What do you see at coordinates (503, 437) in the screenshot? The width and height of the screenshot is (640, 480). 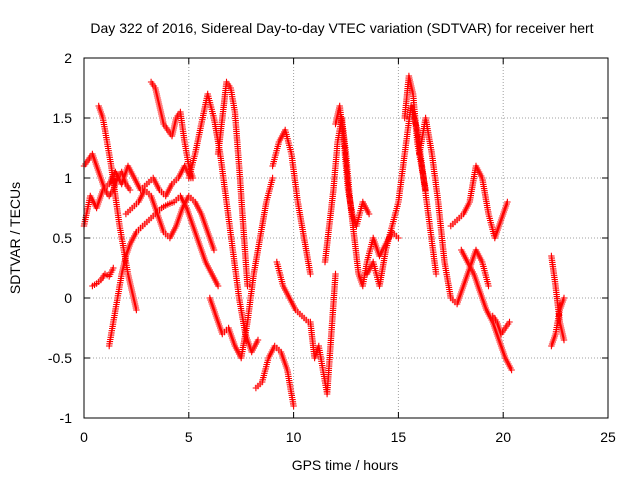 I see `x-tick-label: 20` at bounding box center [503, 437].